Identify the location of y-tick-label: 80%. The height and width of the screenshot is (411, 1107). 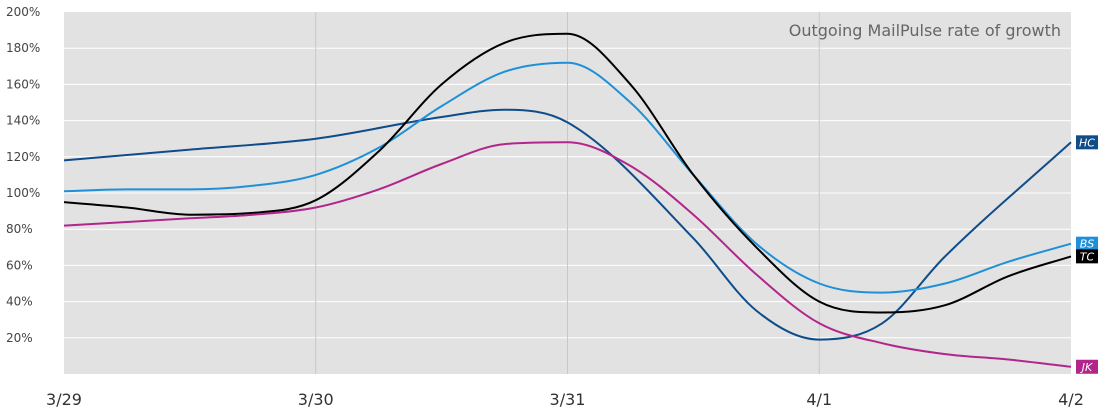
(19, 229).